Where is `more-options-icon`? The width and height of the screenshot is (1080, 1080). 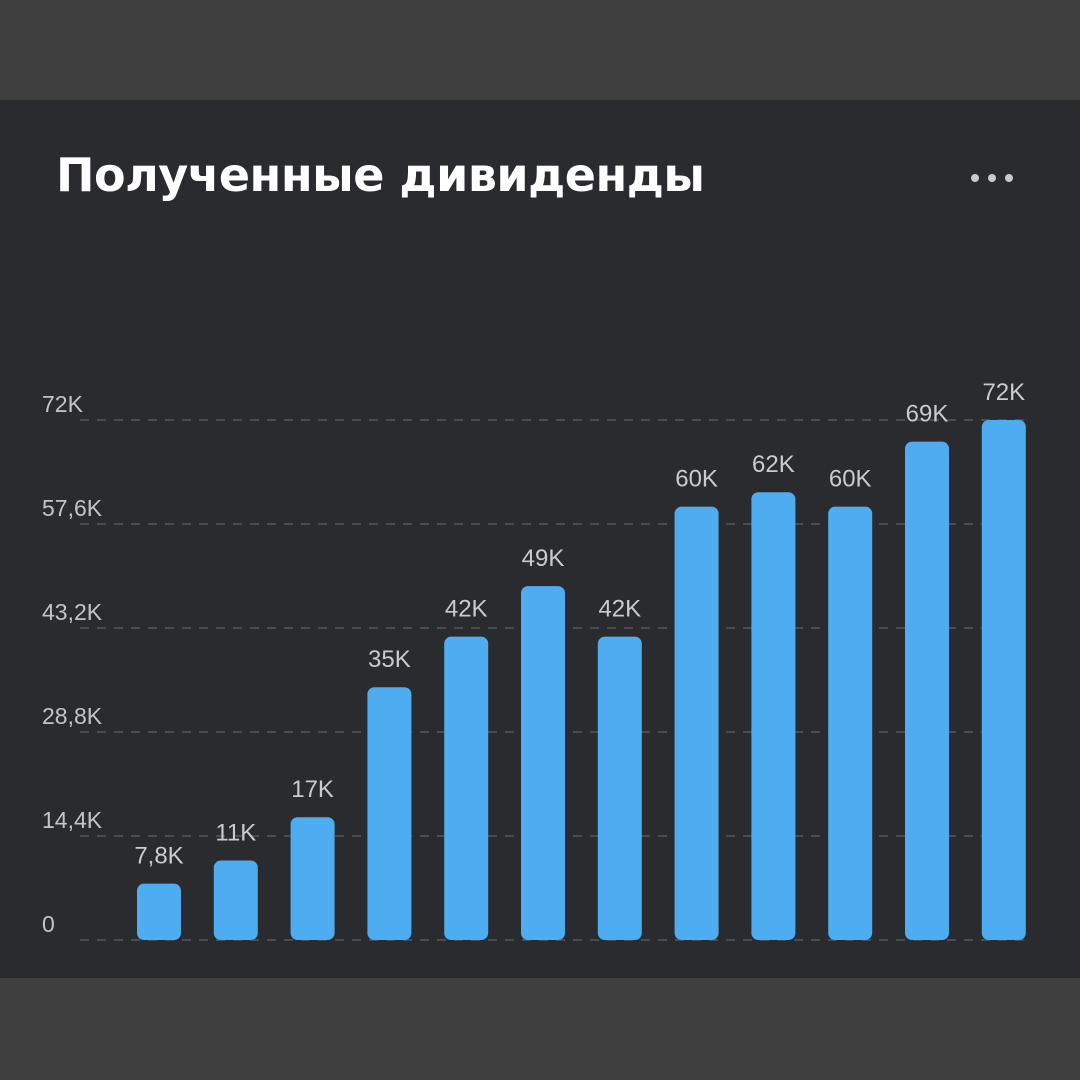 more-options-icon is located at coordinates (992, 178).